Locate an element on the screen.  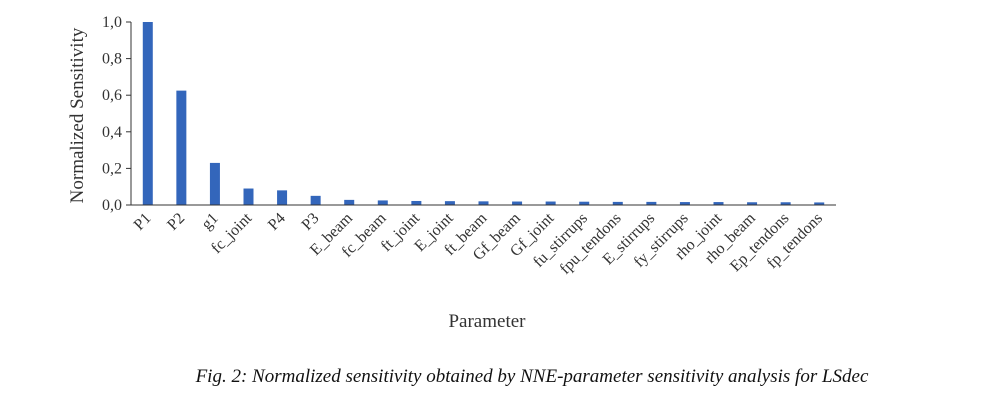
y-axis-title: Normalized Sensitivity is located at coordinates (77, 115).